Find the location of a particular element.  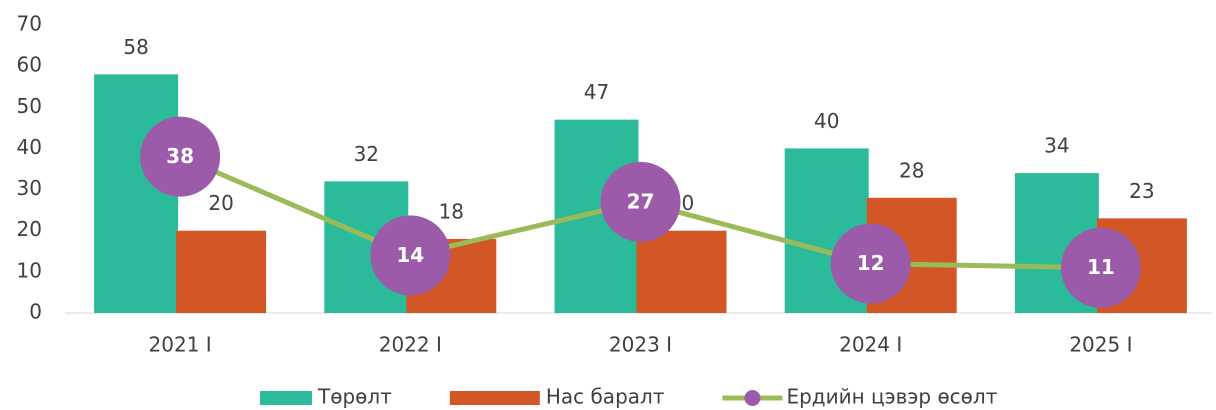

bar-label: 58 is located at coordinates (135, 47).